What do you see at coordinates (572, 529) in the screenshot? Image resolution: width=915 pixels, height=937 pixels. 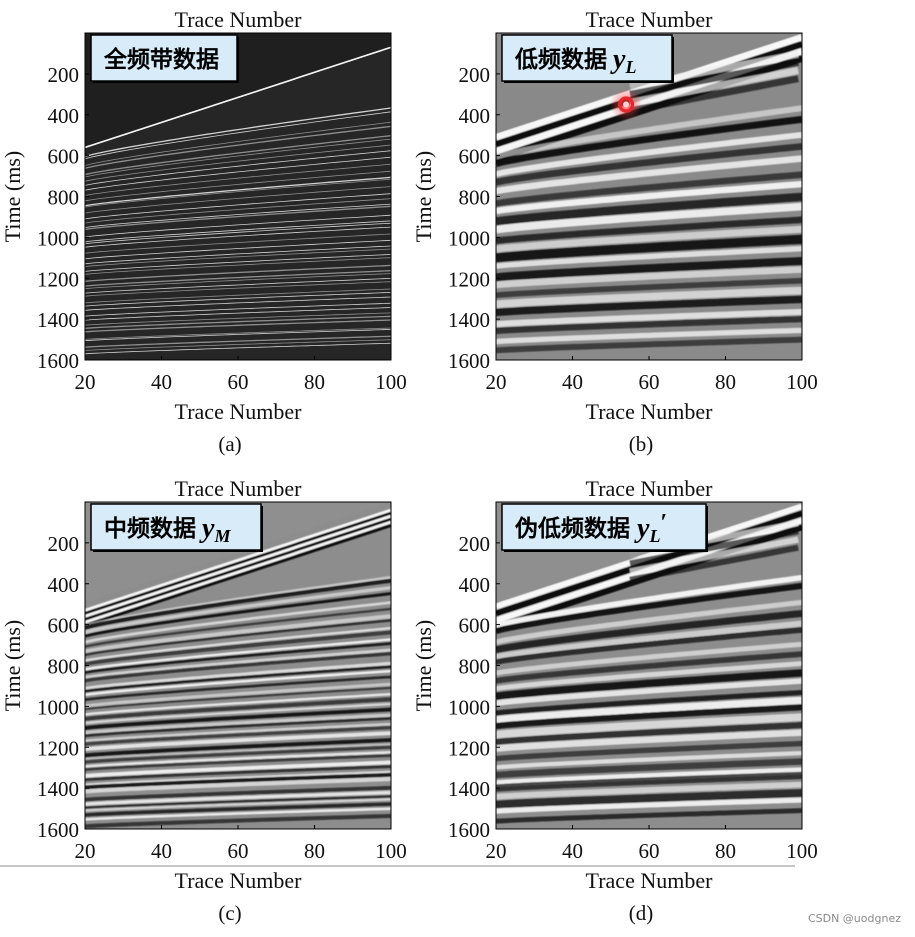 I see `annotation-text: 伪低频数据` at bounding box center [572, 529].